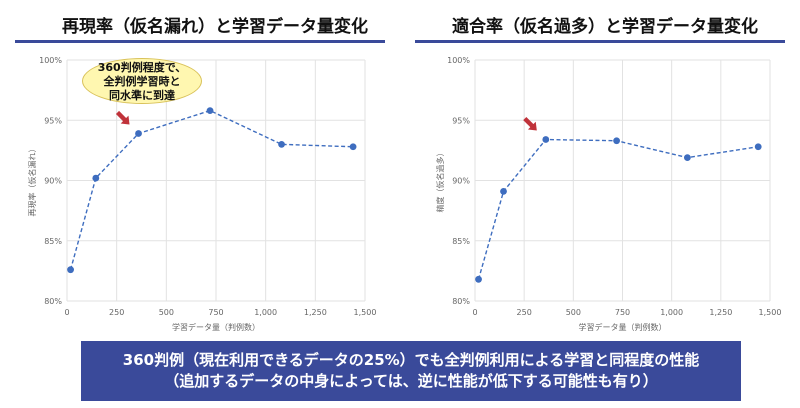 The height and width of the screenshot is (408, 800). What do you see at coordinates (142, 67) in the screenshot?
I see `callout-line-1: 360判例程度で、` at bounding box center [142, 67].